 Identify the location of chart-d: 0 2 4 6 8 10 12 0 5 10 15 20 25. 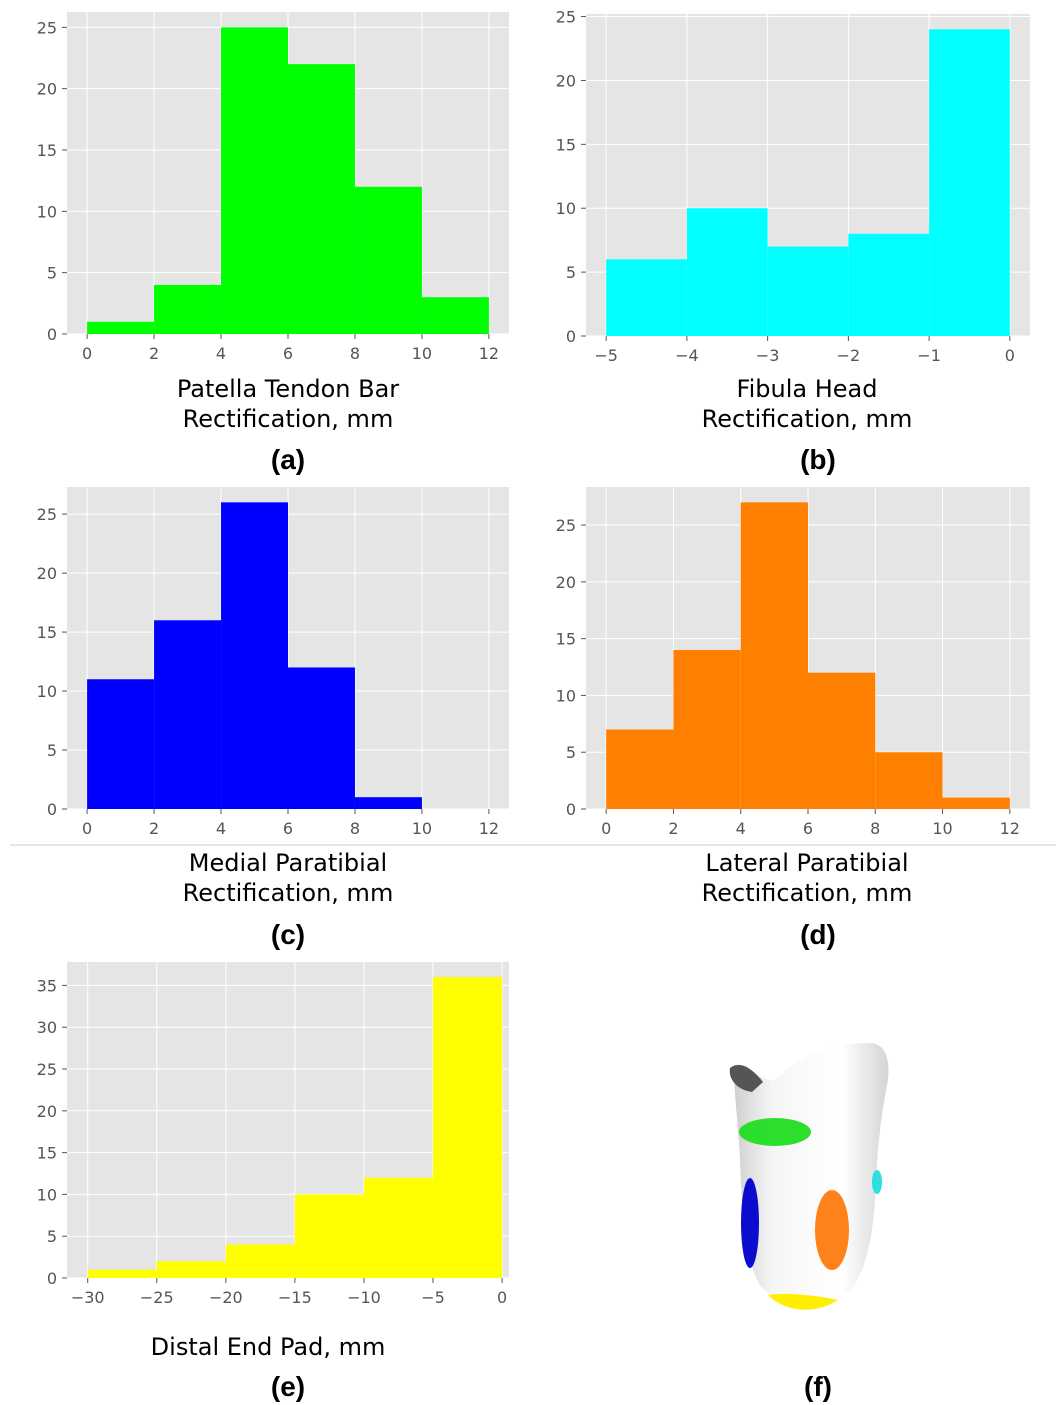
(793, 662).